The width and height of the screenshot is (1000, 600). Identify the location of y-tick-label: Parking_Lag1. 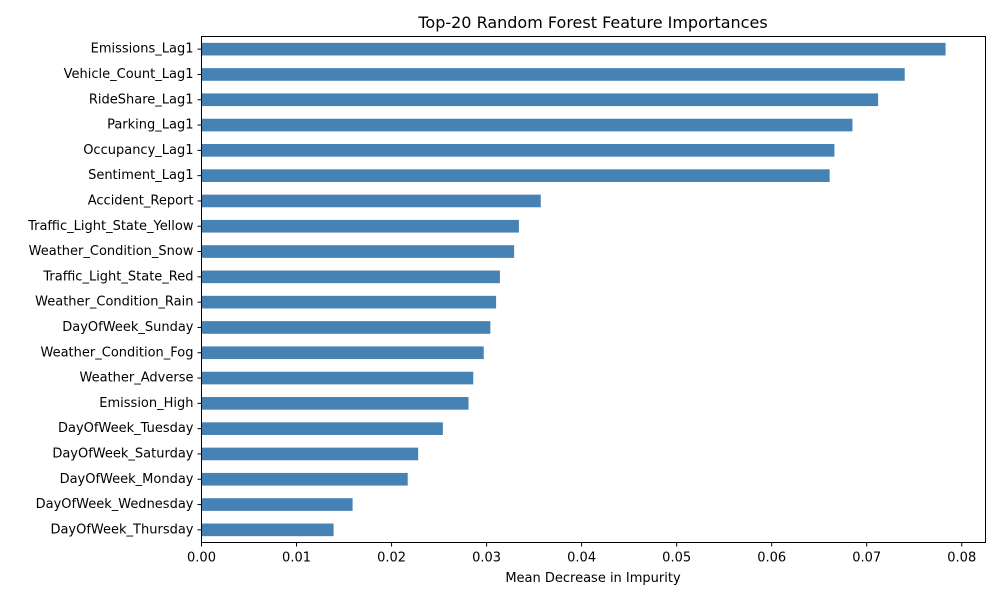
(150, 125).